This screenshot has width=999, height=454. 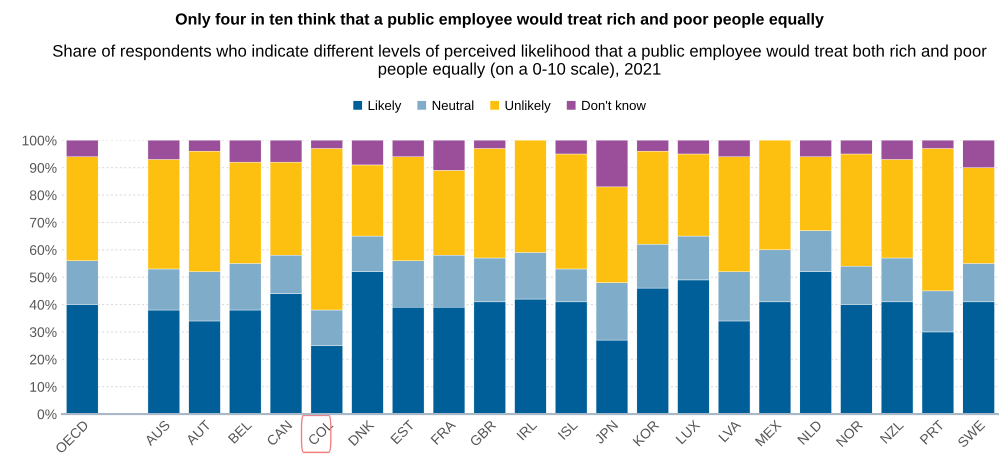 What do you see at coordinates (528, 106) in the screenshot?
I see `legend-label: Unlikely` at bounding box center [528, 106].